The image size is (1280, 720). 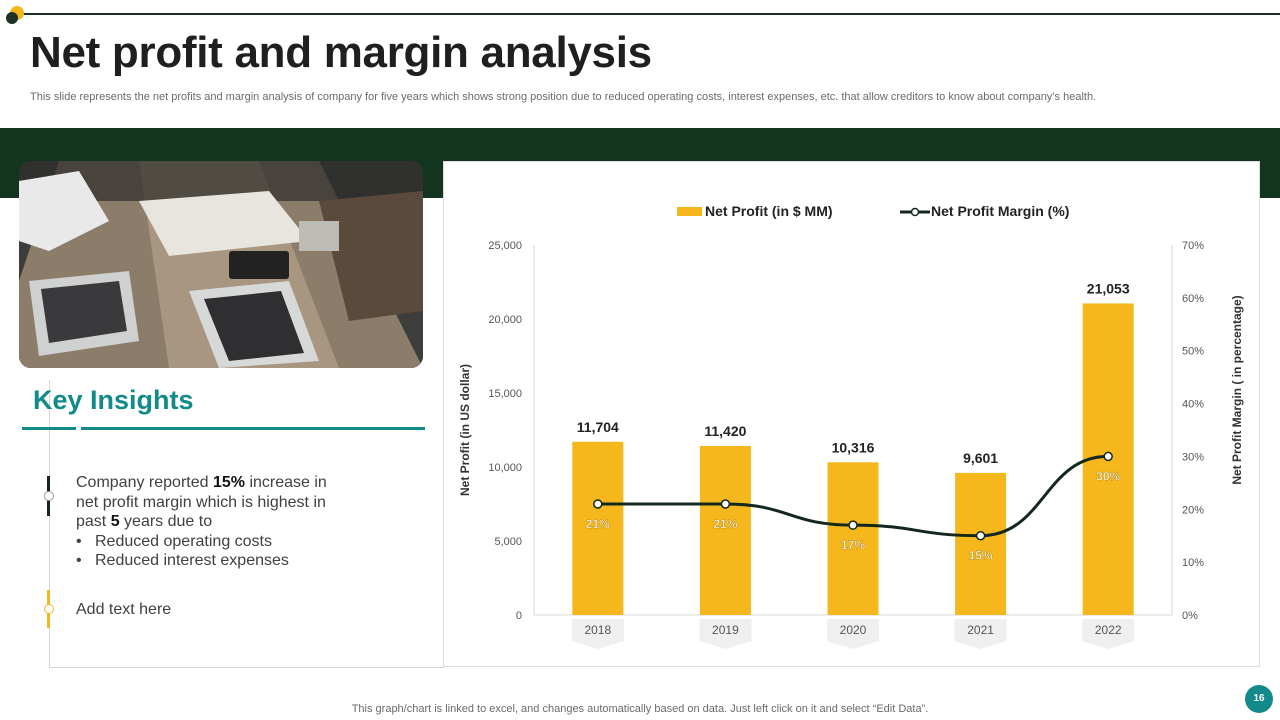 What do you see at coordinates (647, 14) in the screenshot?
I see `top-rule` at bounding box center [647, 14].